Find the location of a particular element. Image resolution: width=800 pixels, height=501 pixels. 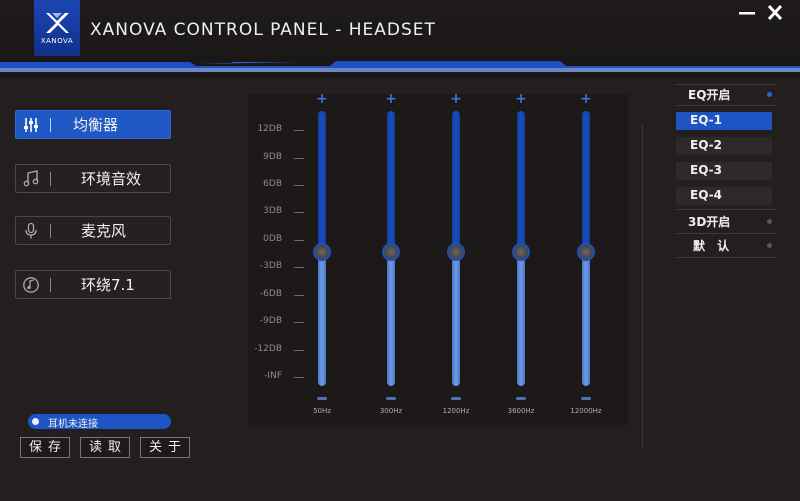

minimize-button is located at coordinates (747, 13).